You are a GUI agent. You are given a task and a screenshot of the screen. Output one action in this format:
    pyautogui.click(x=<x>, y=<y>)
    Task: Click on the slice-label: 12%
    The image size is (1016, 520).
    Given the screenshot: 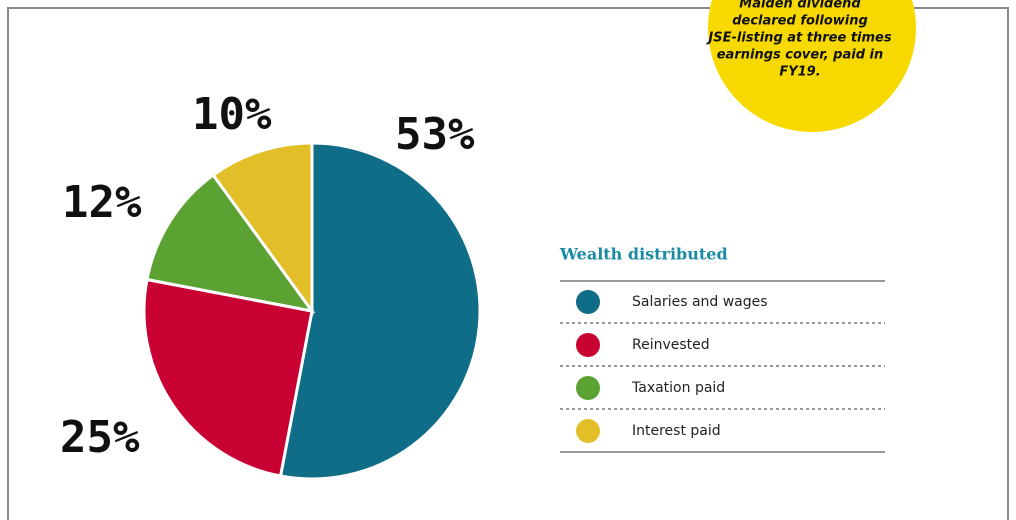 What is the action you would take?
    pyautogui.click(x=102, y=202)
    